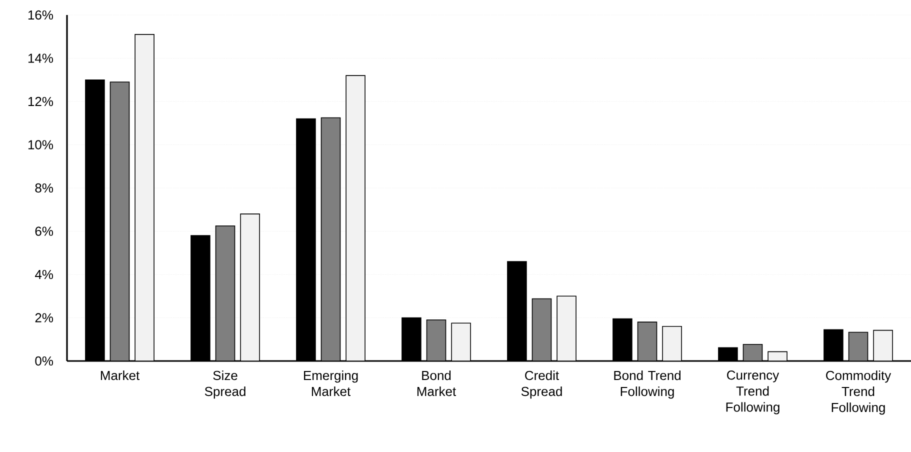 Image resolution: width=911 pixels, height=452 pixels. Describe the element at coordinates (41, 15) in the screenshot. I see `y-tick-label: 16%` at that location.